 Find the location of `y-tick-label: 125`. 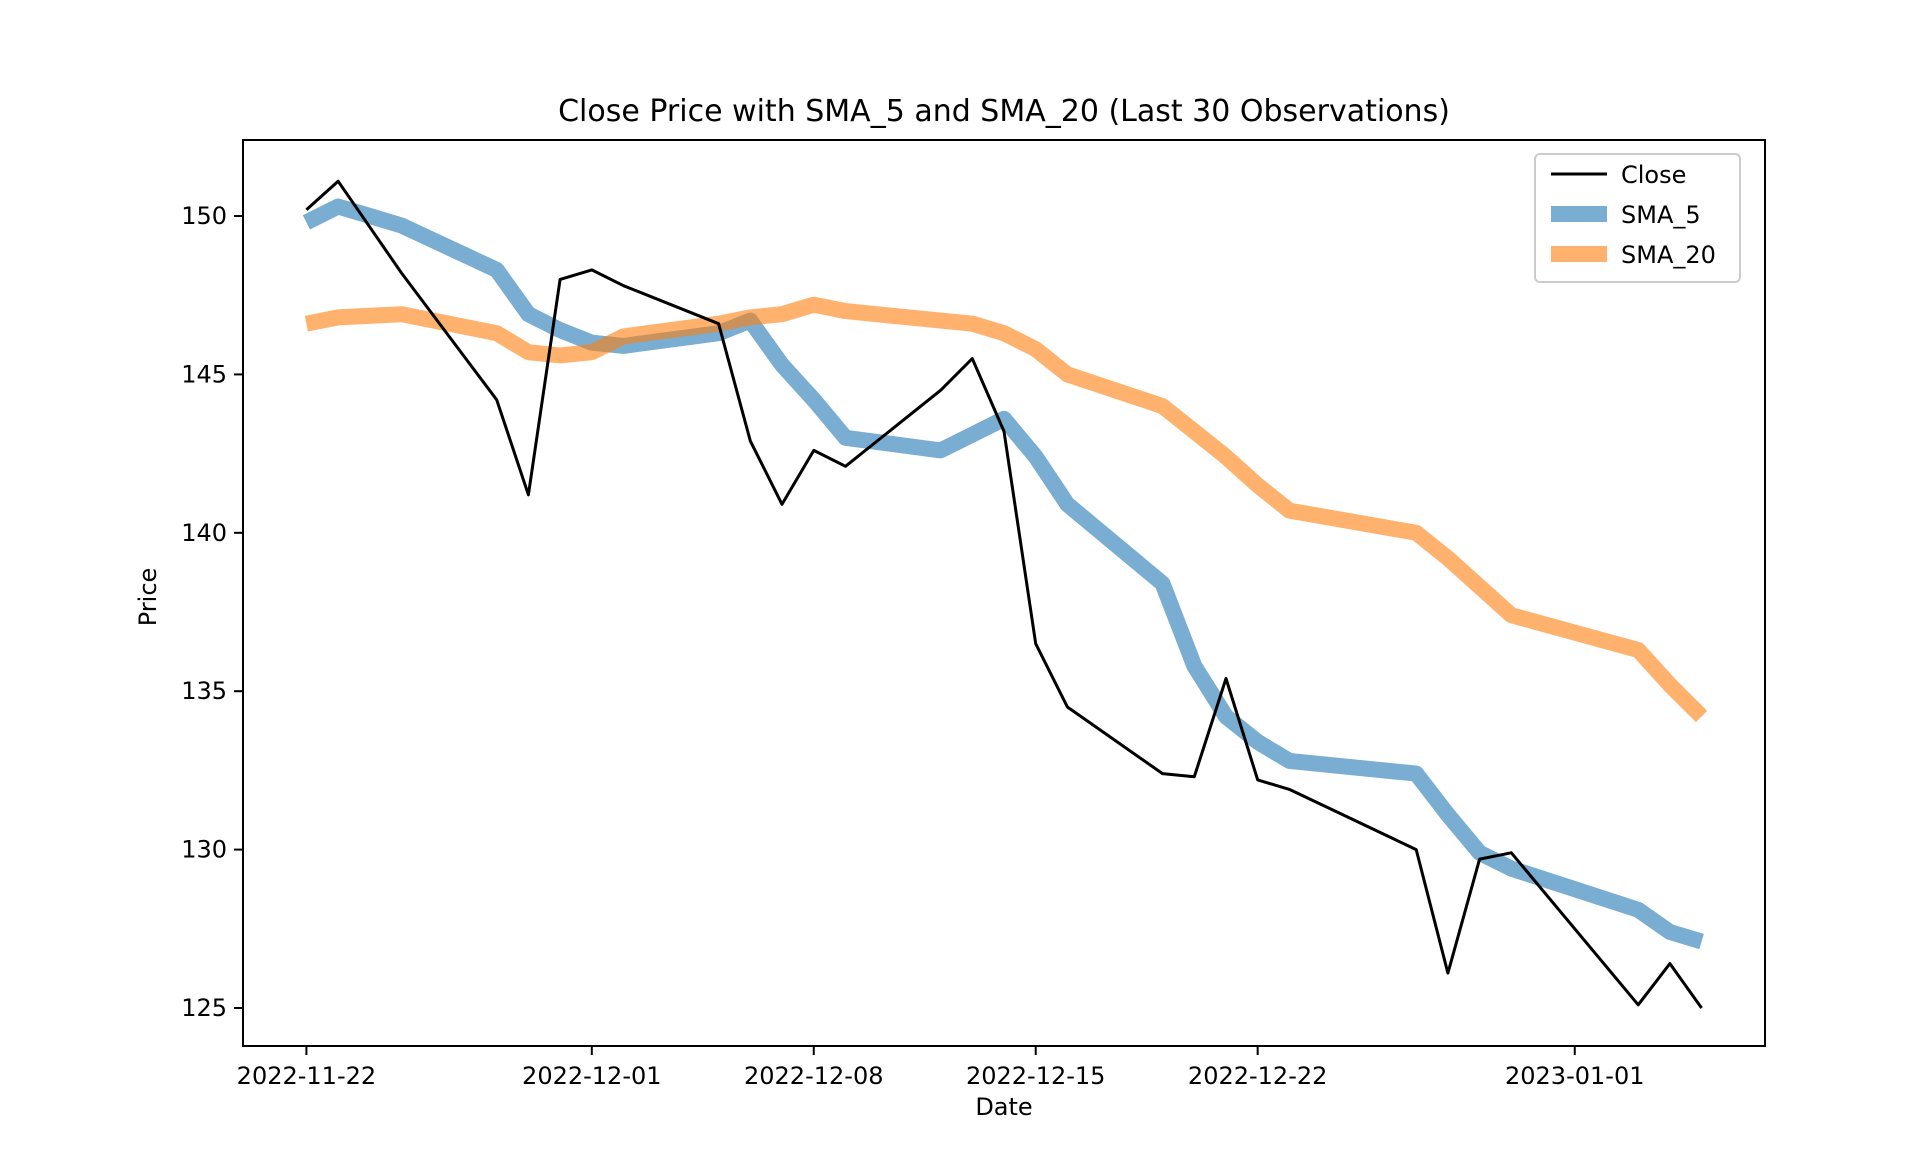

y-tick-label: 125 is located at coordinates (204, 1008).